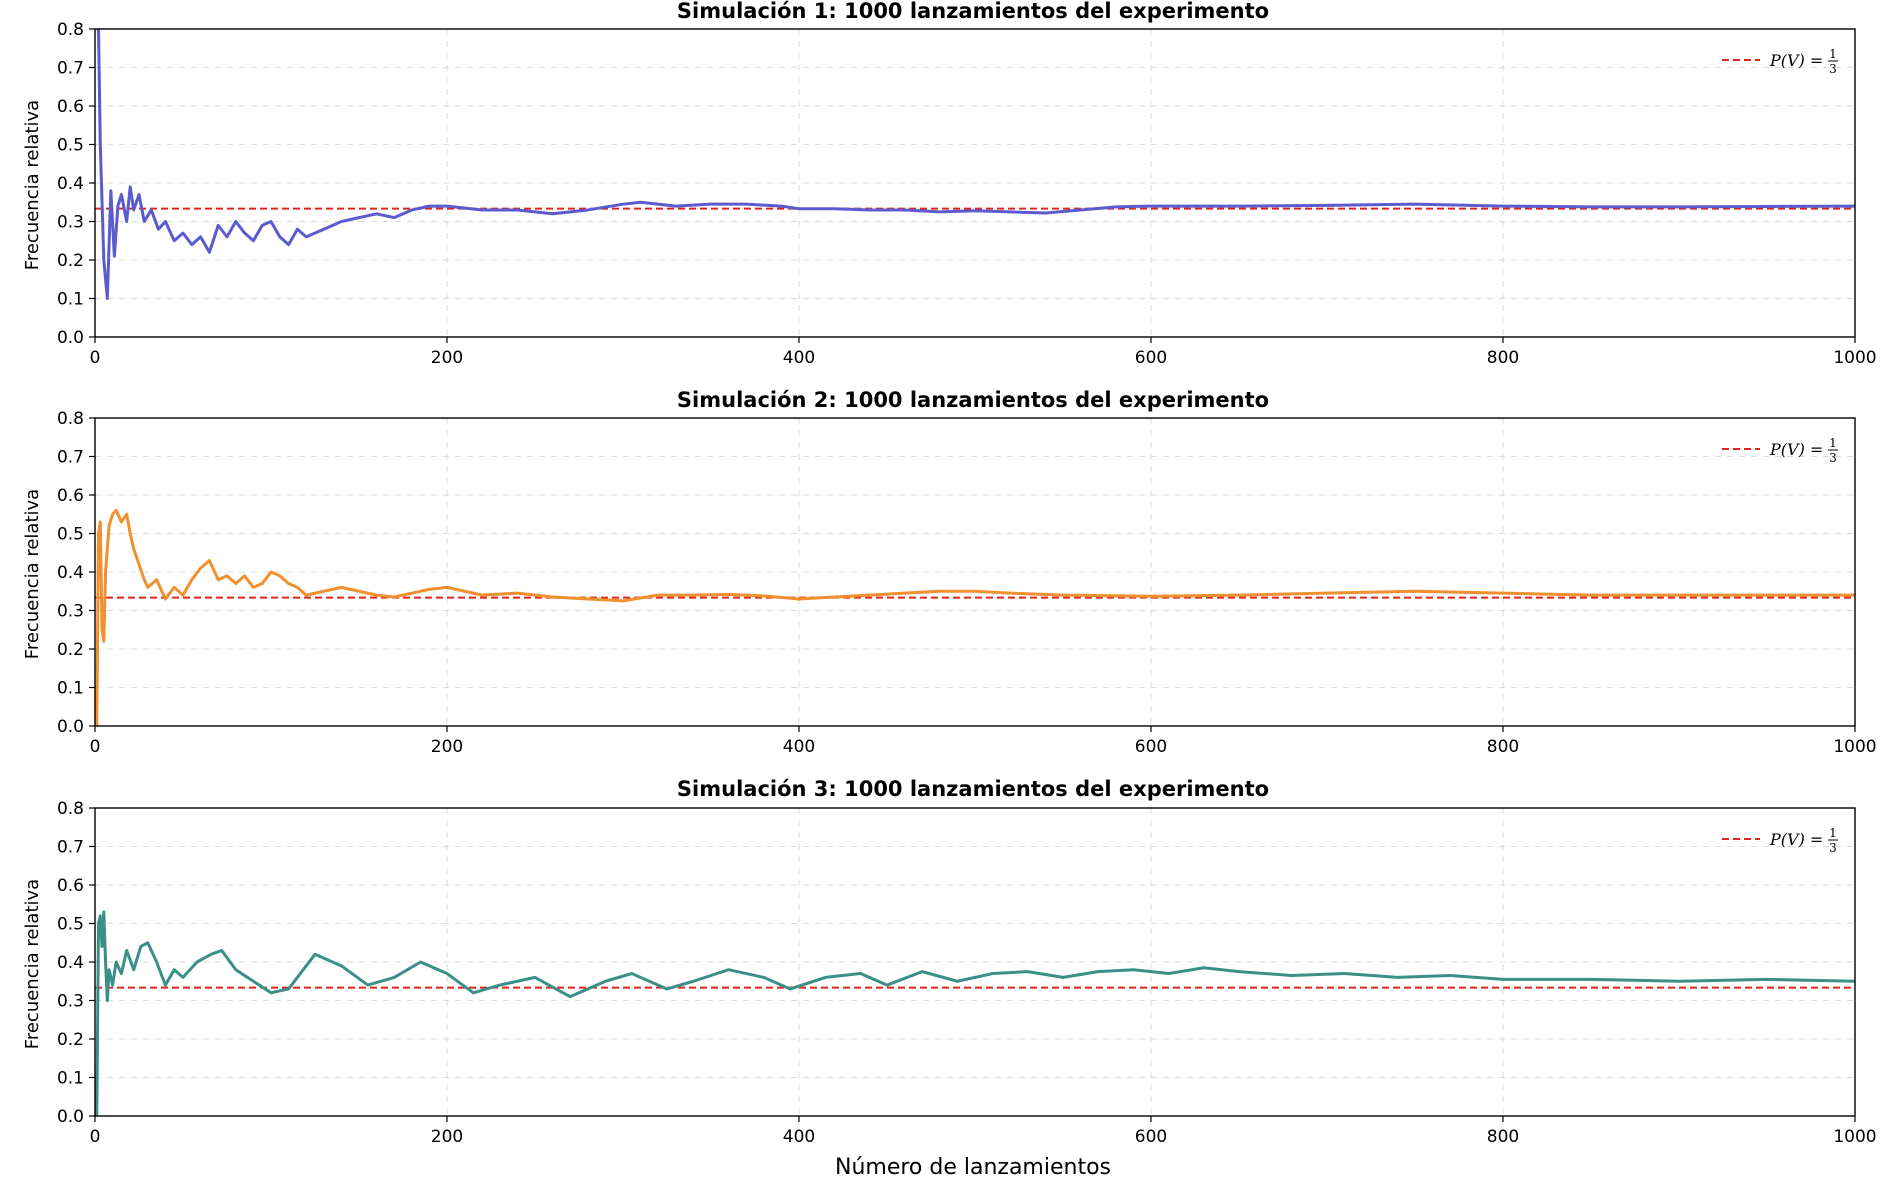  I want to click on y-axis-label-1: Frecuencia relativa, so click(32, 185).